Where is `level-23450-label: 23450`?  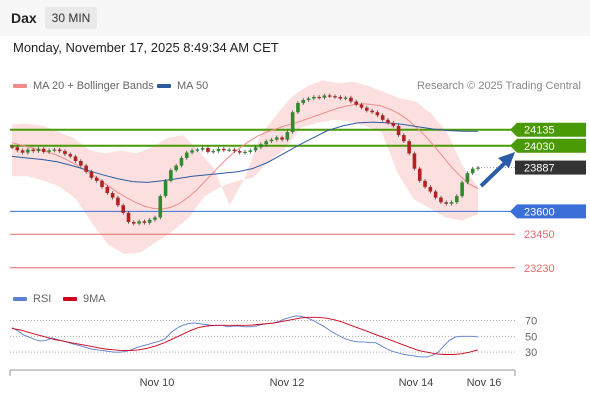 level-23450-label: 23450 is located at coordinates (539, 235).